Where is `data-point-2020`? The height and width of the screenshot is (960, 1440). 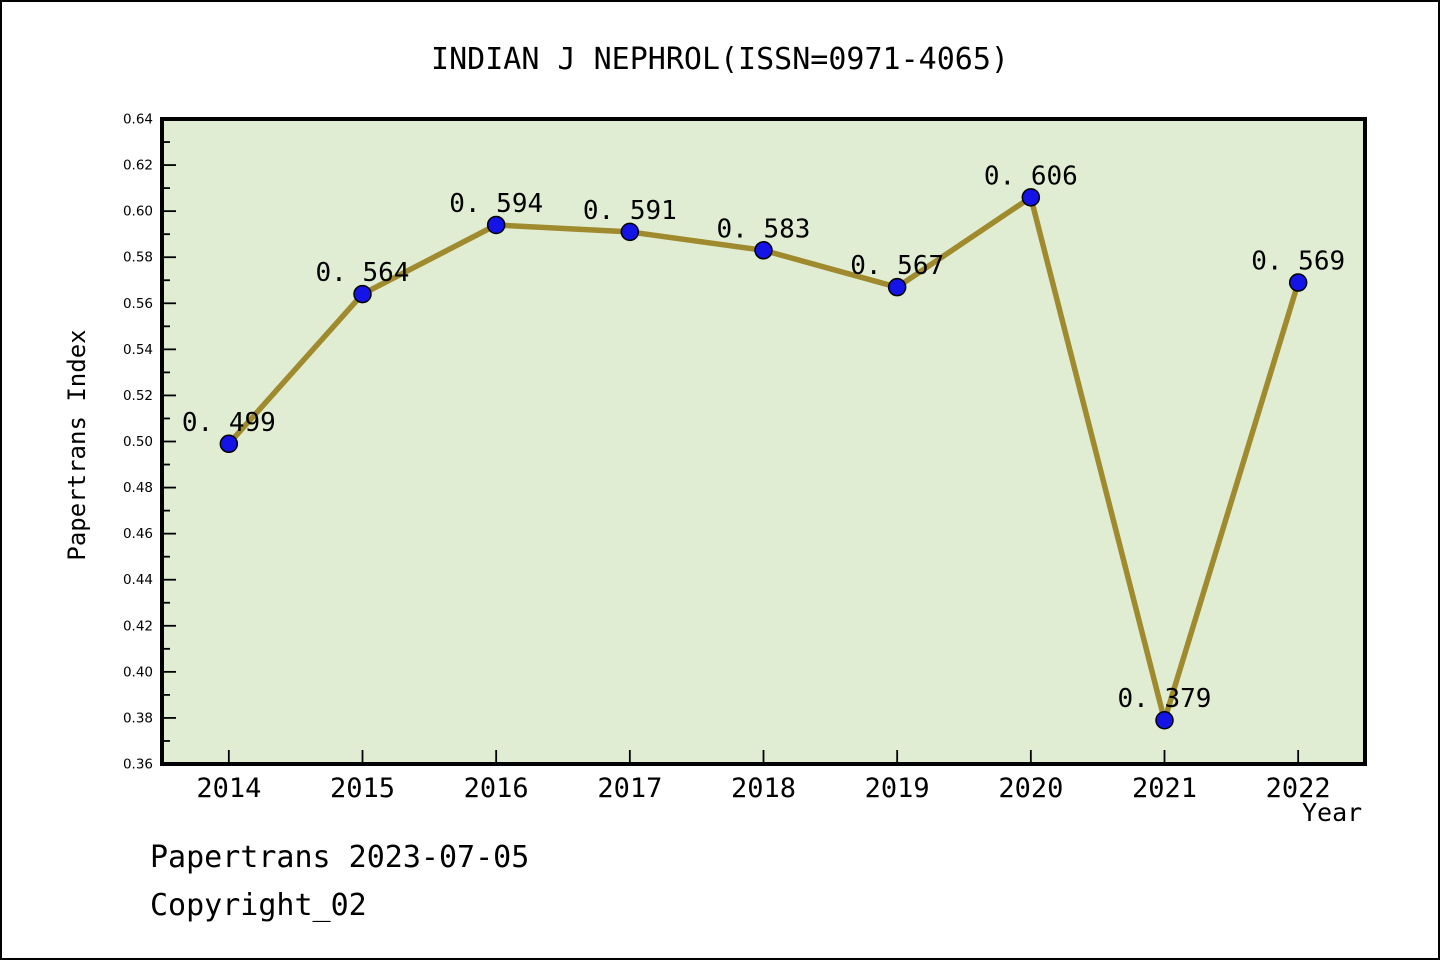 data-point-2020 is located at coordinates (1031, 197).